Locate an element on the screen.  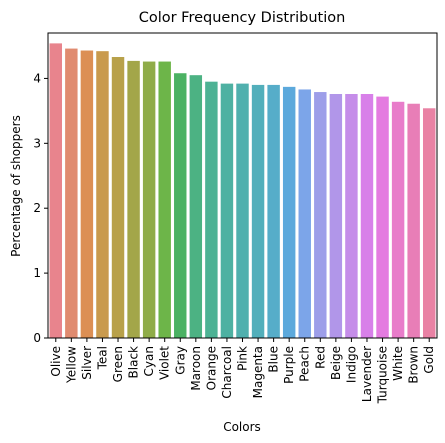
x-tick-label: Gold is located at coordinates (429, 360).